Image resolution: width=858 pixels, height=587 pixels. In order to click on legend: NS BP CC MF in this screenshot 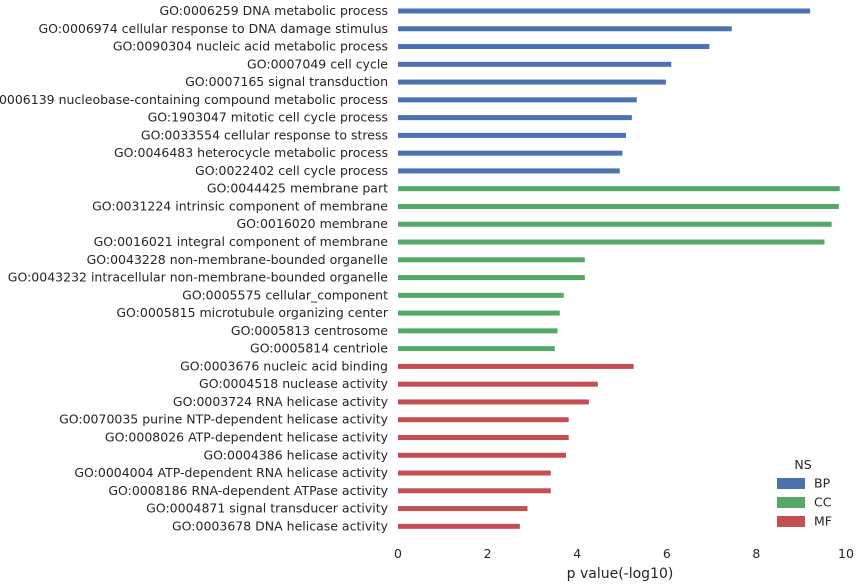, I will do `click(804, 493)`.